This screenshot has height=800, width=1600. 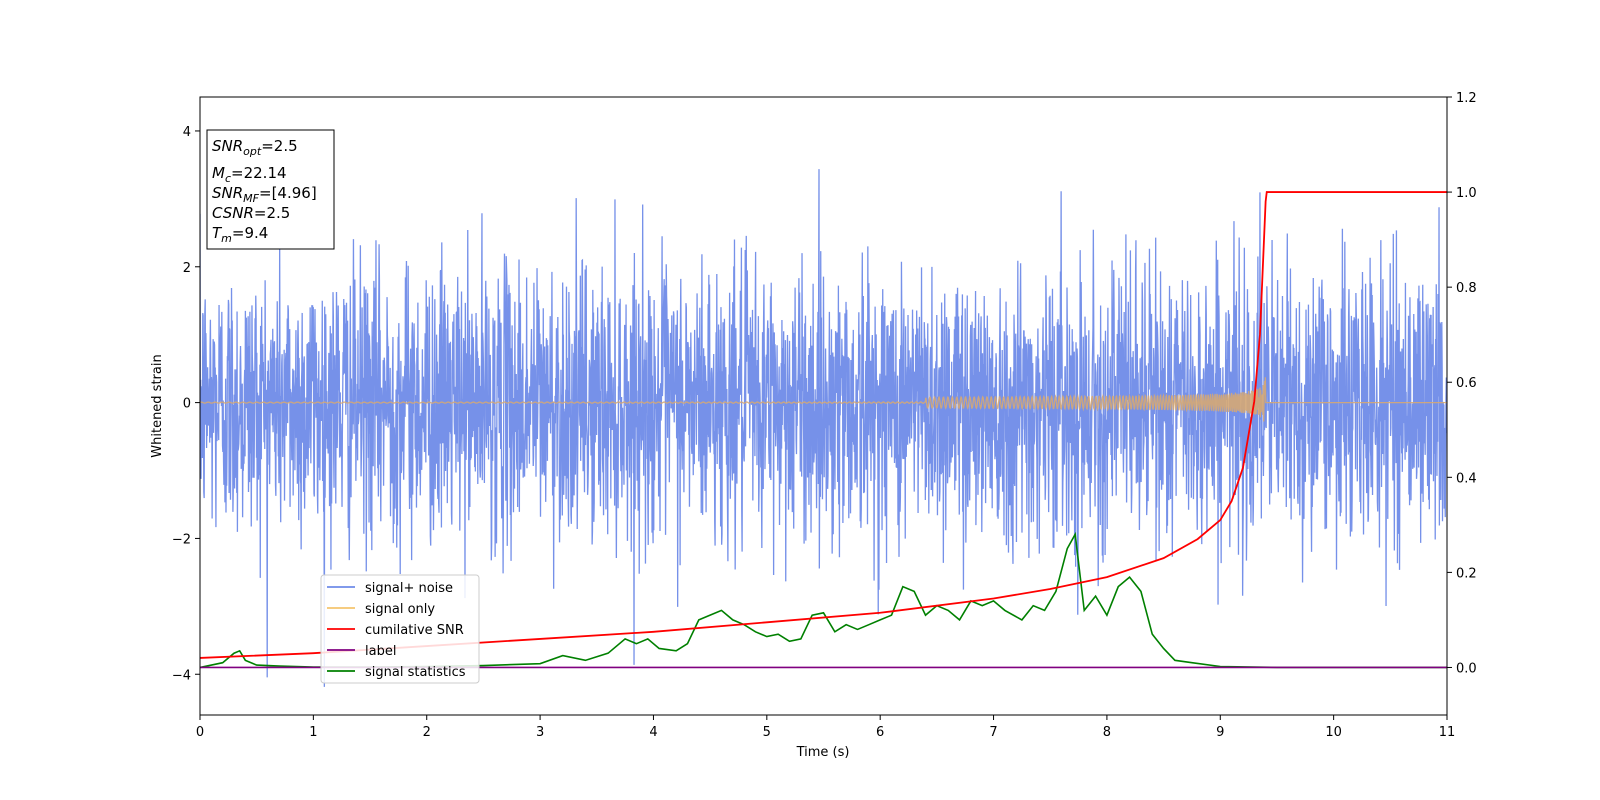 What do you see at coordinates (427, 732) in the screenshot?
I see `x-tick-label: 2` at bounding box center [427, 732].